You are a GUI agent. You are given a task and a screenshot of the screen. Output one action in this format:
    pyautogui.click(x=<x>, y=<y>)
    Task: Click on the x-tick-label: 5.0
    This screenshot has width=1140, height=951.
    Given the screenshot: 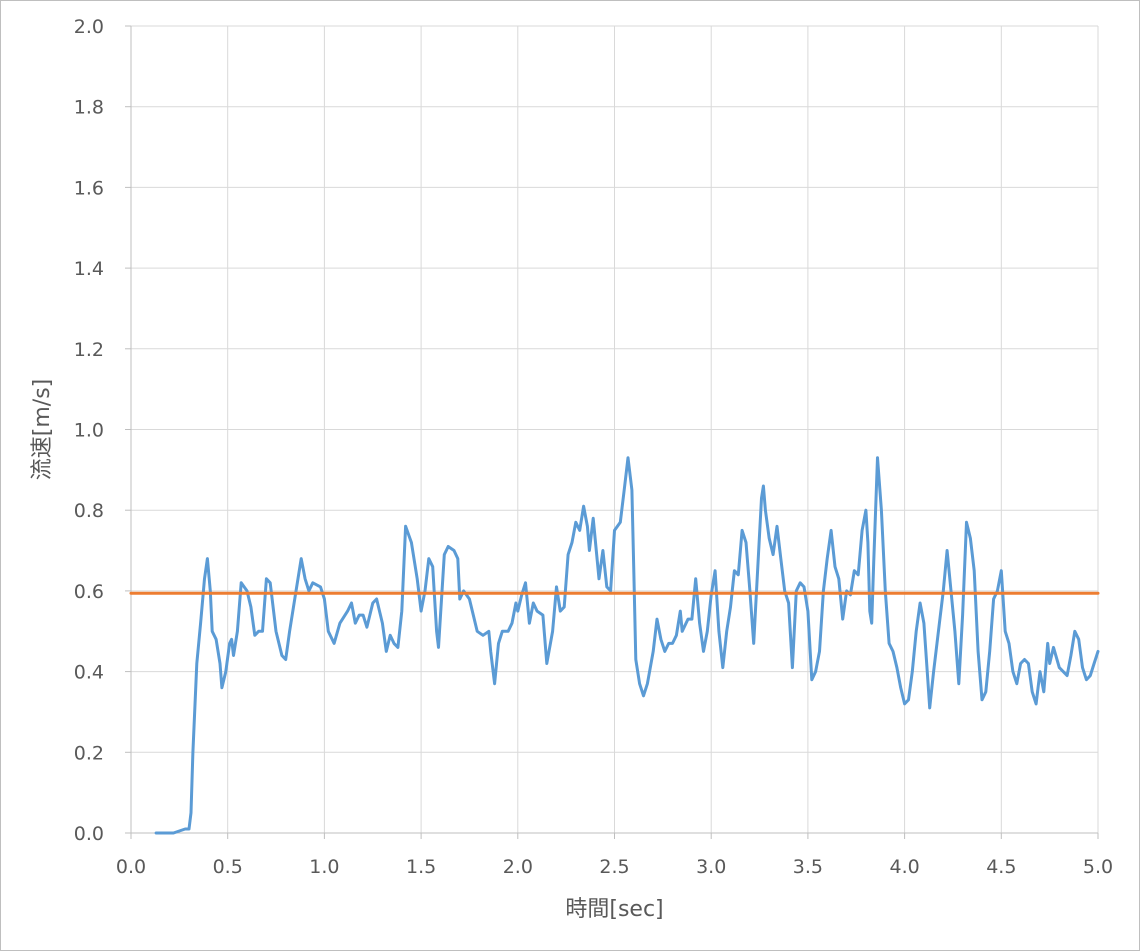 What is the action you would take?
    pyautogui.click(x=1098, y=867)
    